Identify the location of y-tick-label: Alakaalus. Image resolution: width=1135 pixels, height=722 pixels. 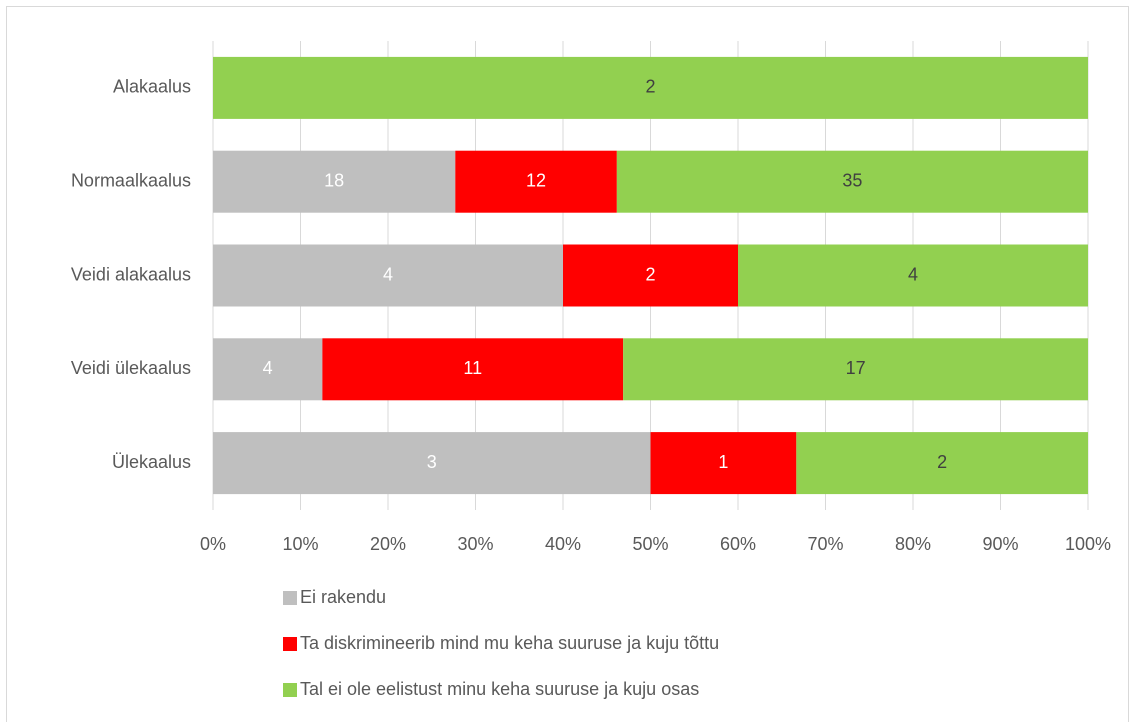
(152, 87).